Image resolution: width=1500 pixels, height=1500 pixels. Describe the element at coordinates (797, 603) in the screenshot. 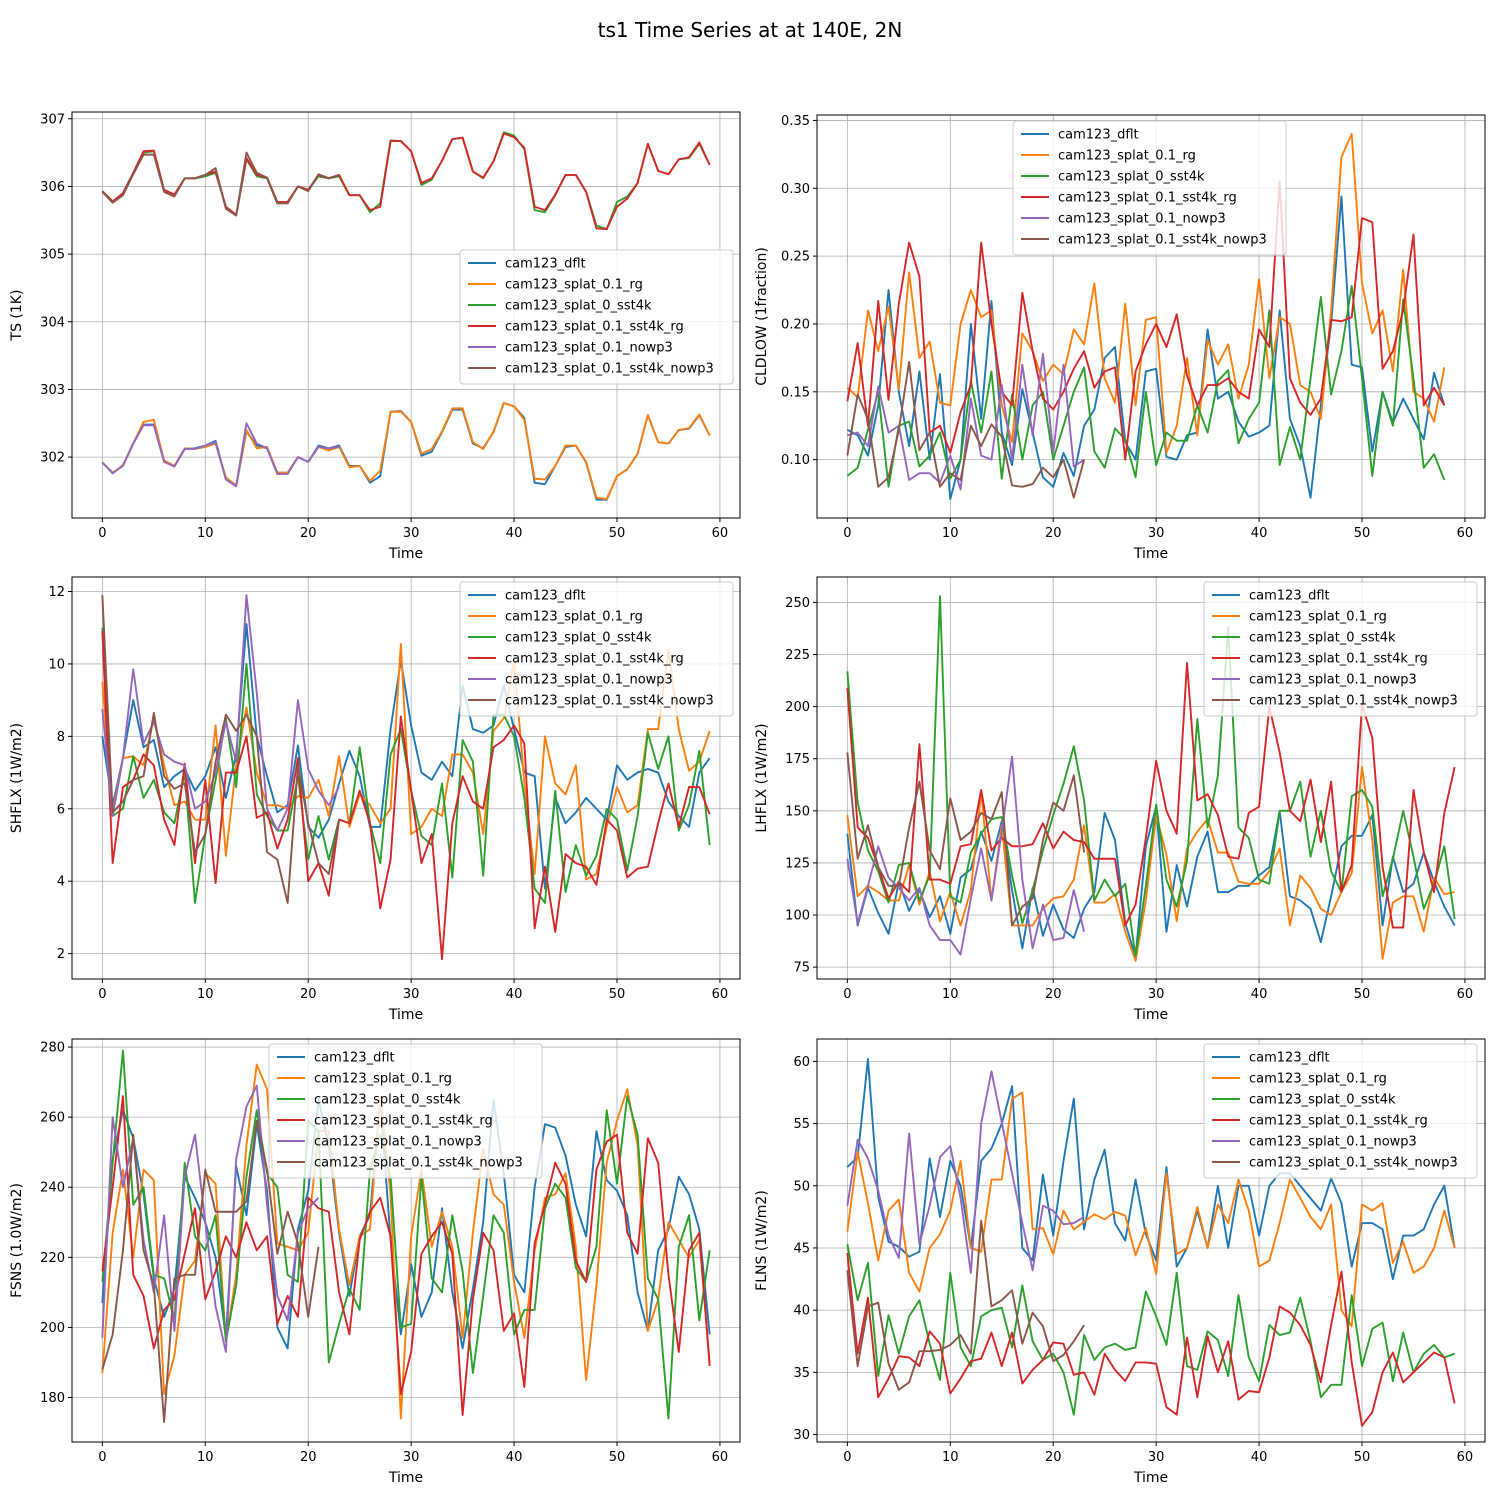

I see `y-tick-label: 250` at that location.